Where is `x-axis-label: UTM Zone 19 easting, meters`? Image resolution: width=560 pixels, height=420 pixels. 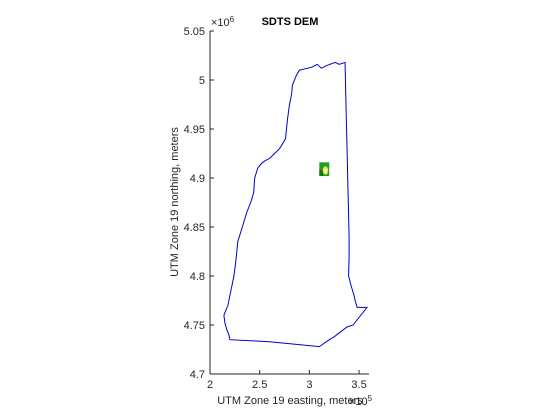
x-axis-label: UTM Zone 19 easting, meters is located at coordinates (290, 401).